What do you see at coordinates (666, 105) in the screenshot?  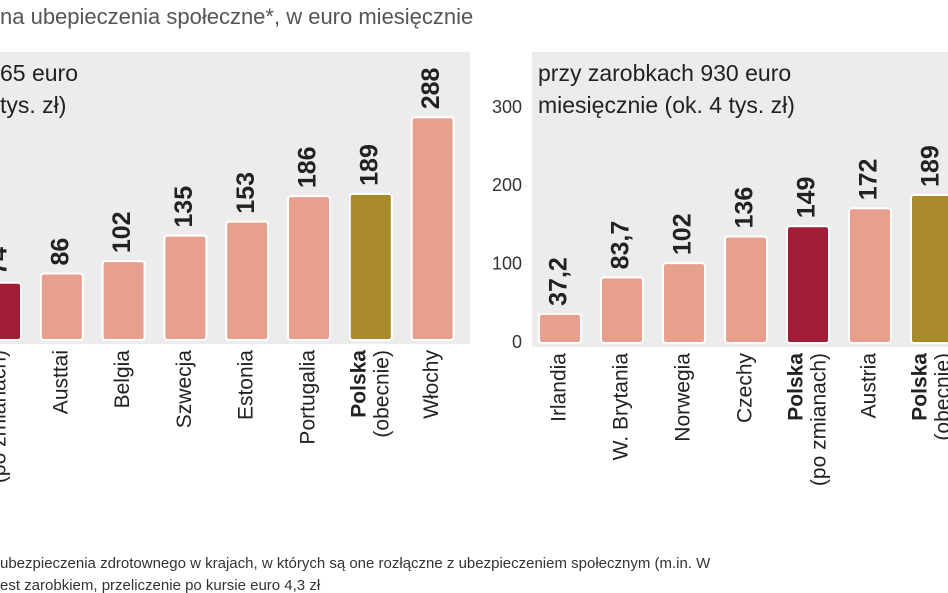 I see `subtitle: miesięcznie (ok. 4 tys. zł)` at bounding box center [666, 105].